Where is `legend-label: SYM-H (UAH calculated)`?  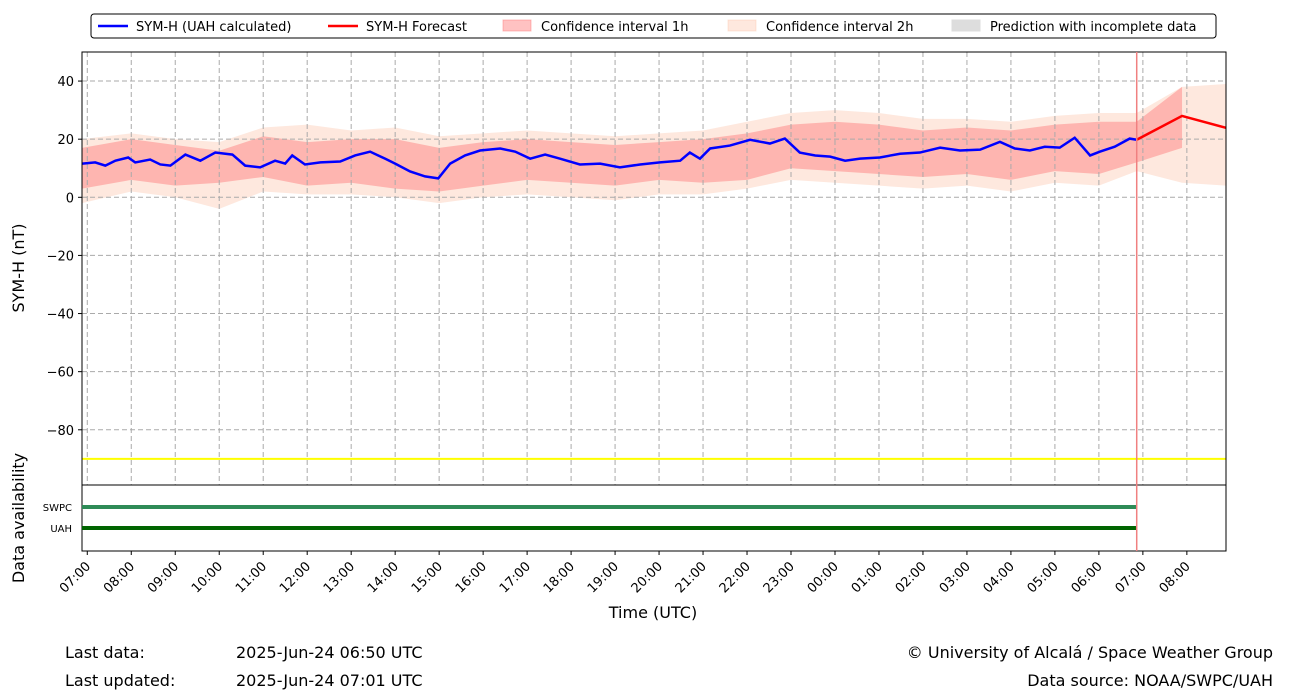 legend-label: SYM-H (UAH calculated) is located at coordinates (214, 27).